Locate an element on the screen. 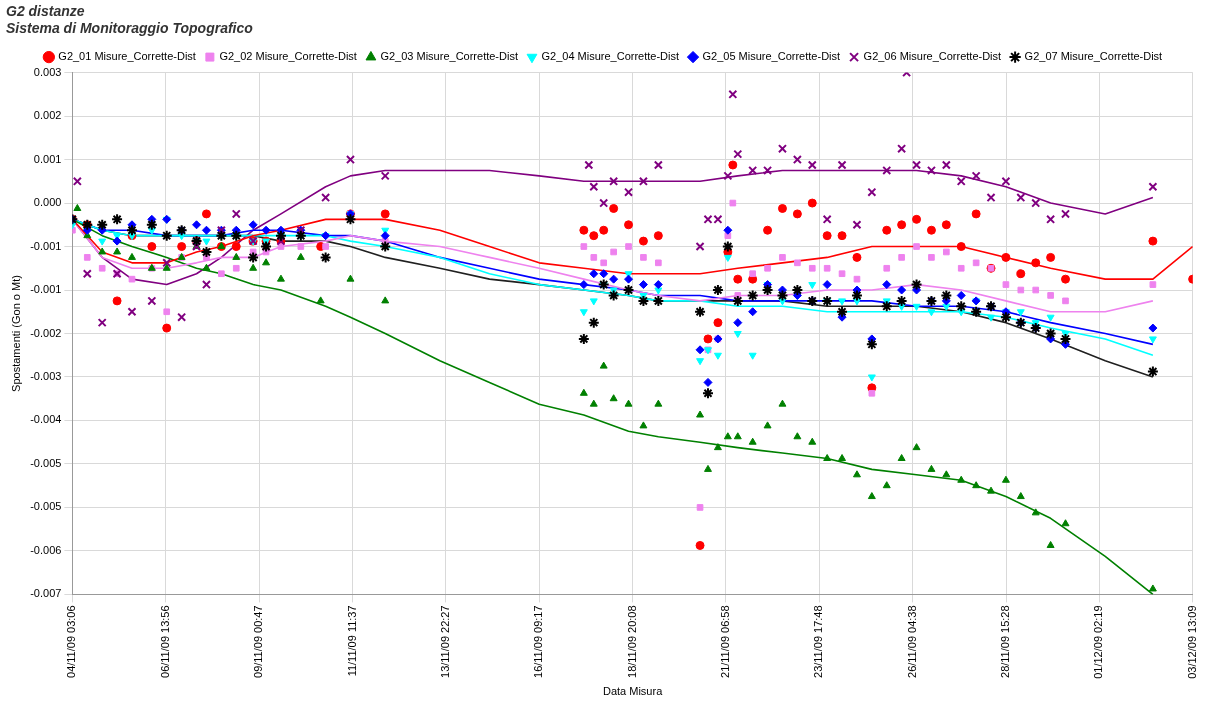 This screenshot has height=707, width=1209. legend-label: G2_05 Misure_Corrette-Dist is located at coordinates (771, 56).